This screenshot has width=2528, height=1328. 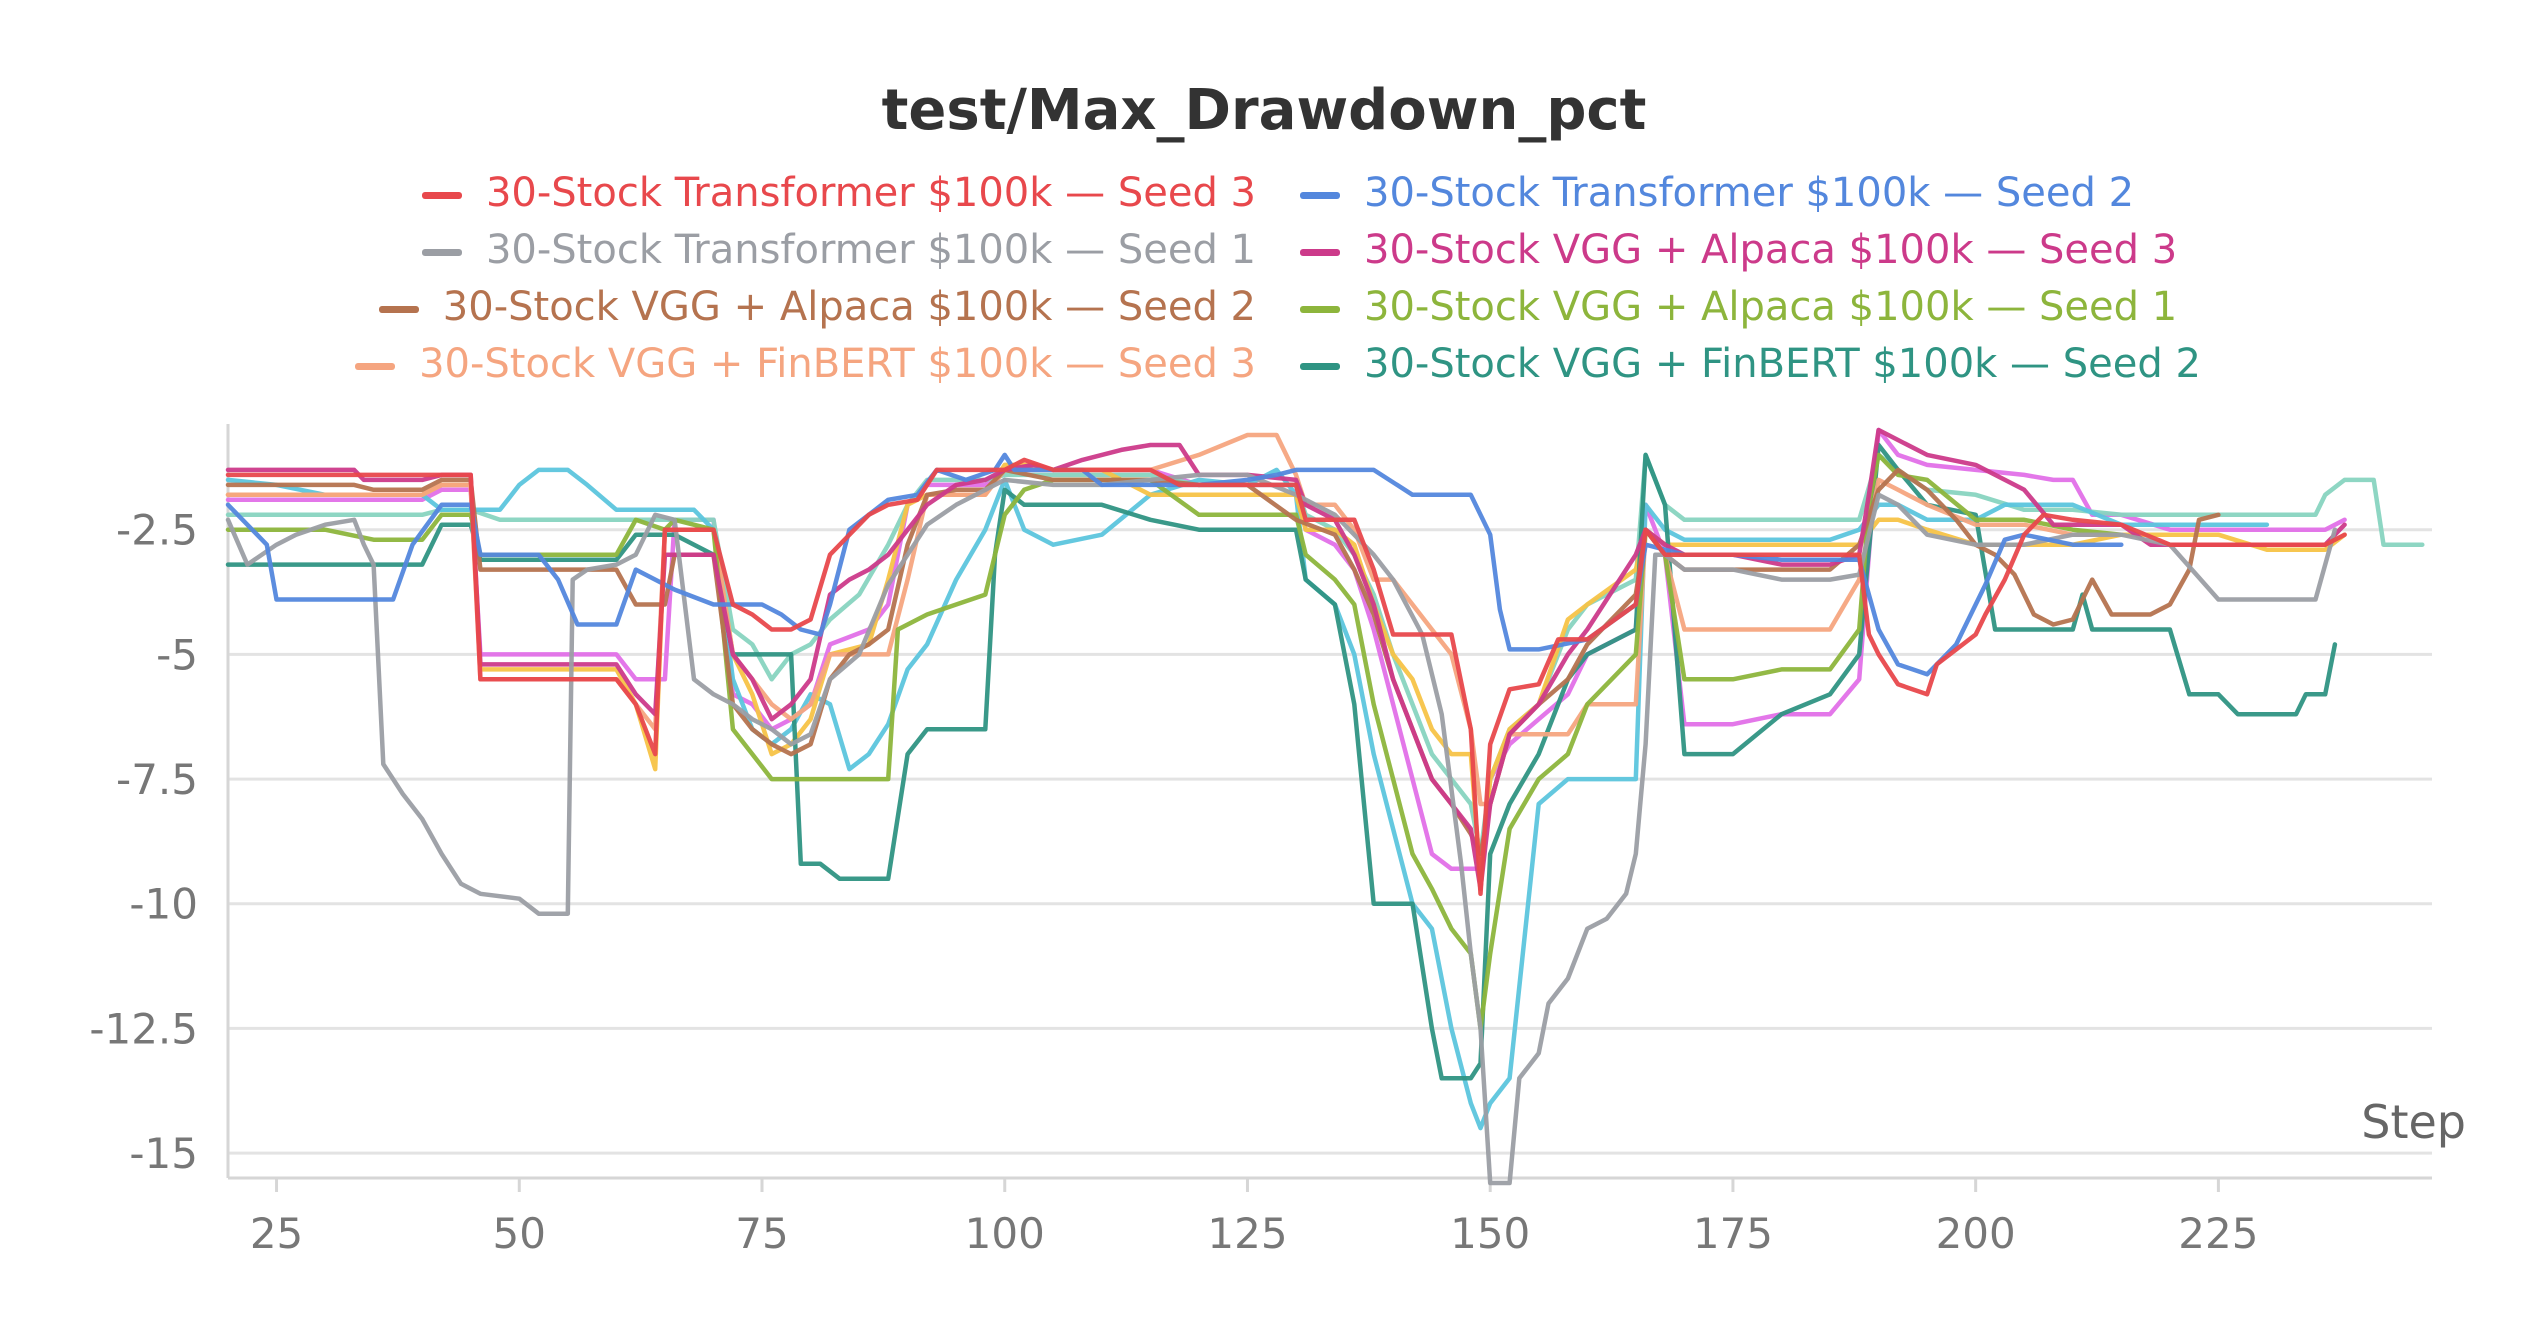 I want to click on legend-label: 30-Stock VGG + FinBERT $100k — Seed 2, so click(x=1782, y=364).